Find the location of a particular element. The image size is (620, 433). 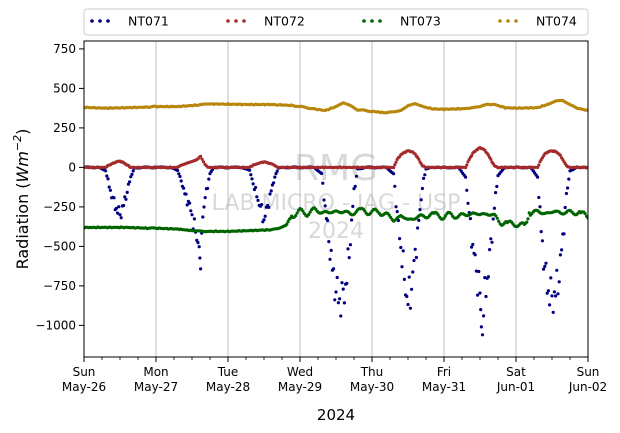

y-axis-label-exponent: −2 is located at coordinates (17, 143).